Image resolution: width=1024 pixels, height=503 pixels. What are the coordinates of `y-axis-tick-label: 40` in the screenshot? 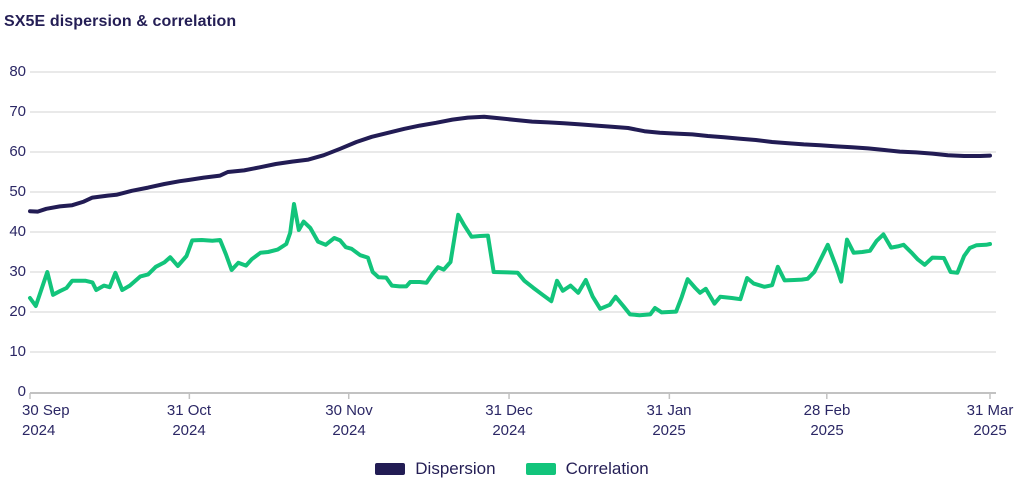 It's located at (17, 231).